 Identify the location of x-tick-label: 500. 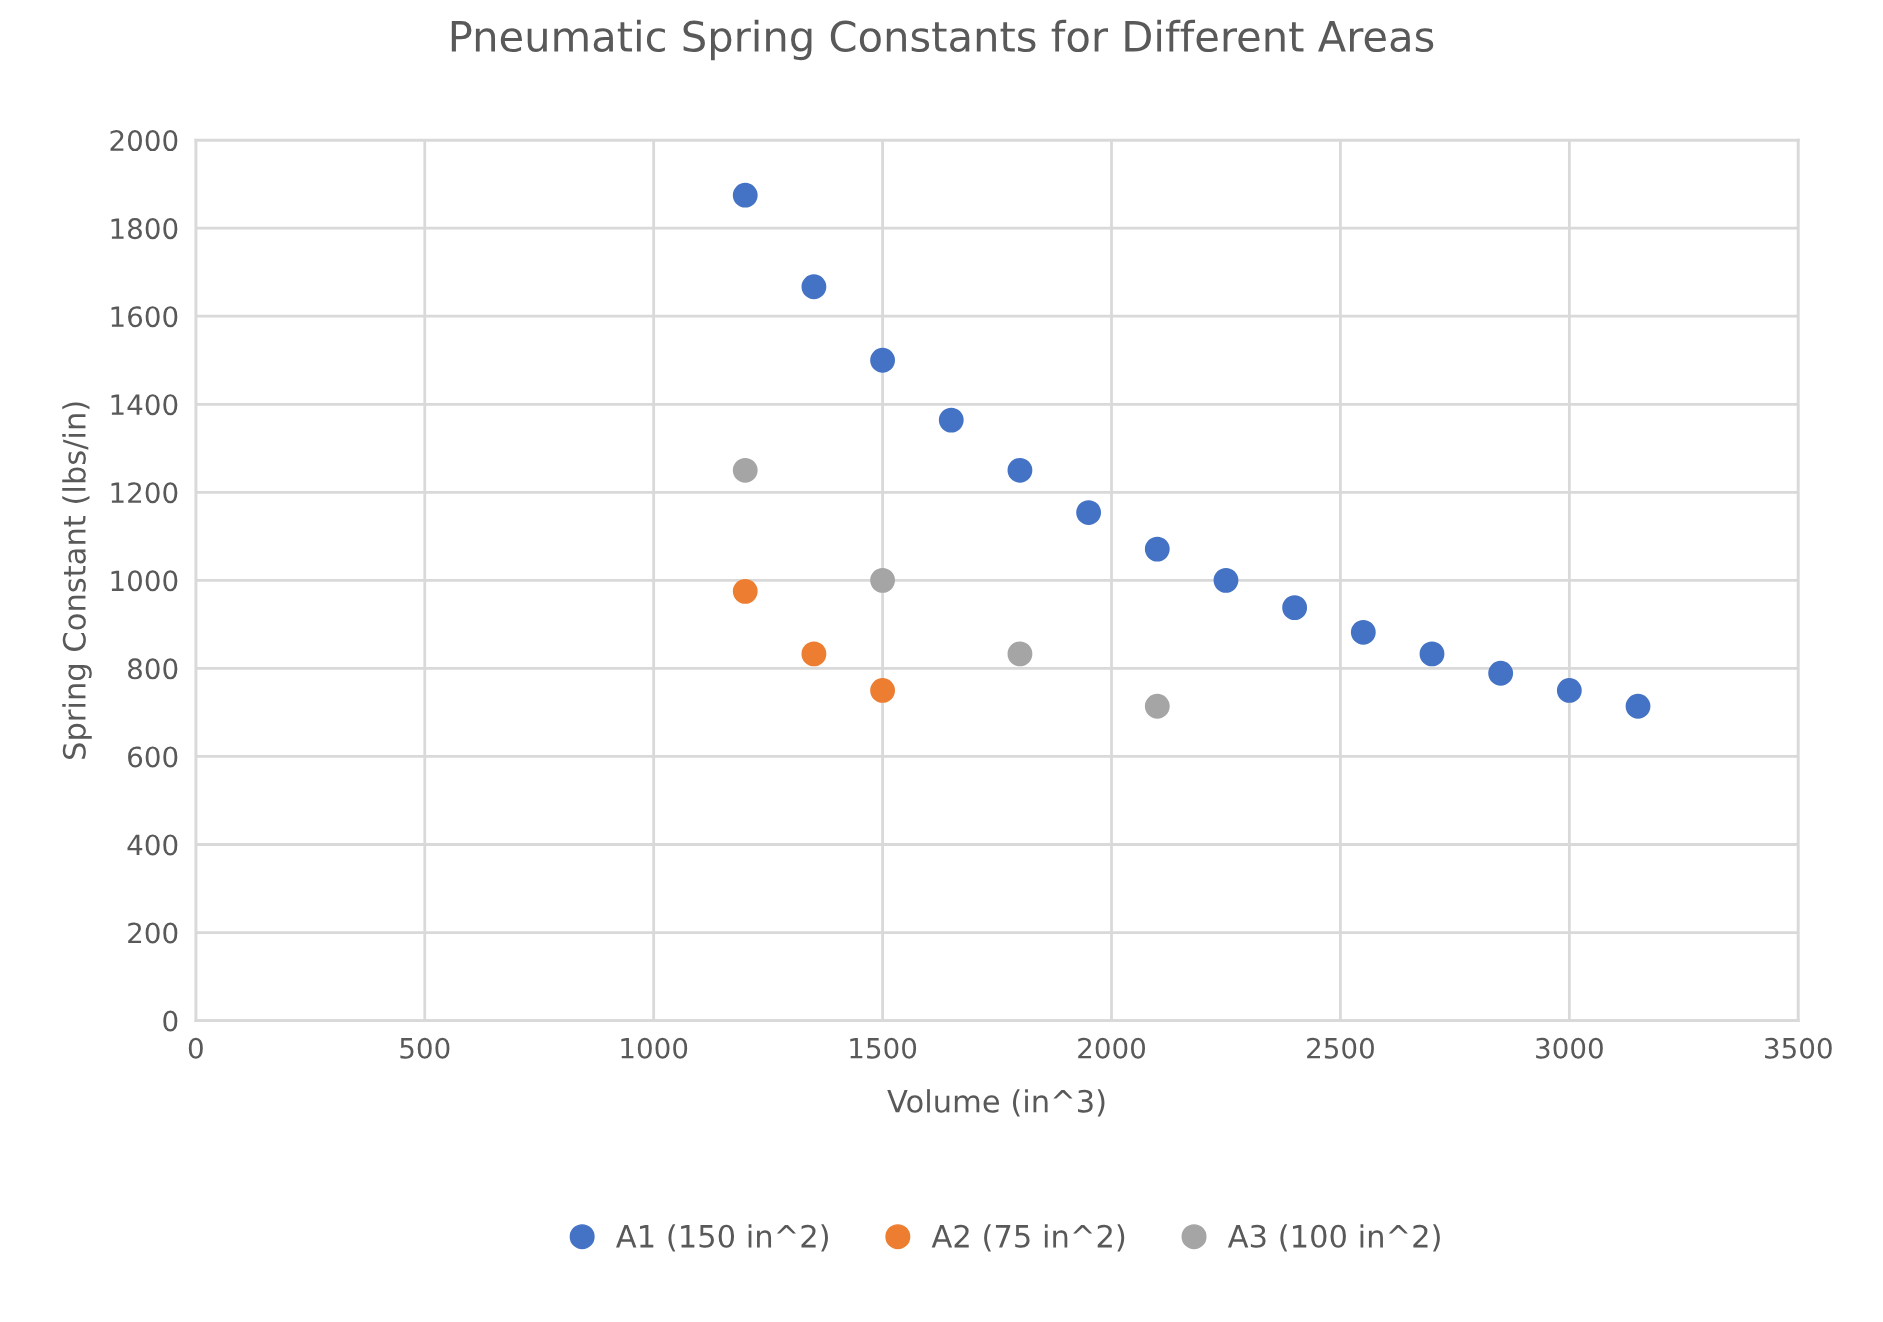
(425, 1048).